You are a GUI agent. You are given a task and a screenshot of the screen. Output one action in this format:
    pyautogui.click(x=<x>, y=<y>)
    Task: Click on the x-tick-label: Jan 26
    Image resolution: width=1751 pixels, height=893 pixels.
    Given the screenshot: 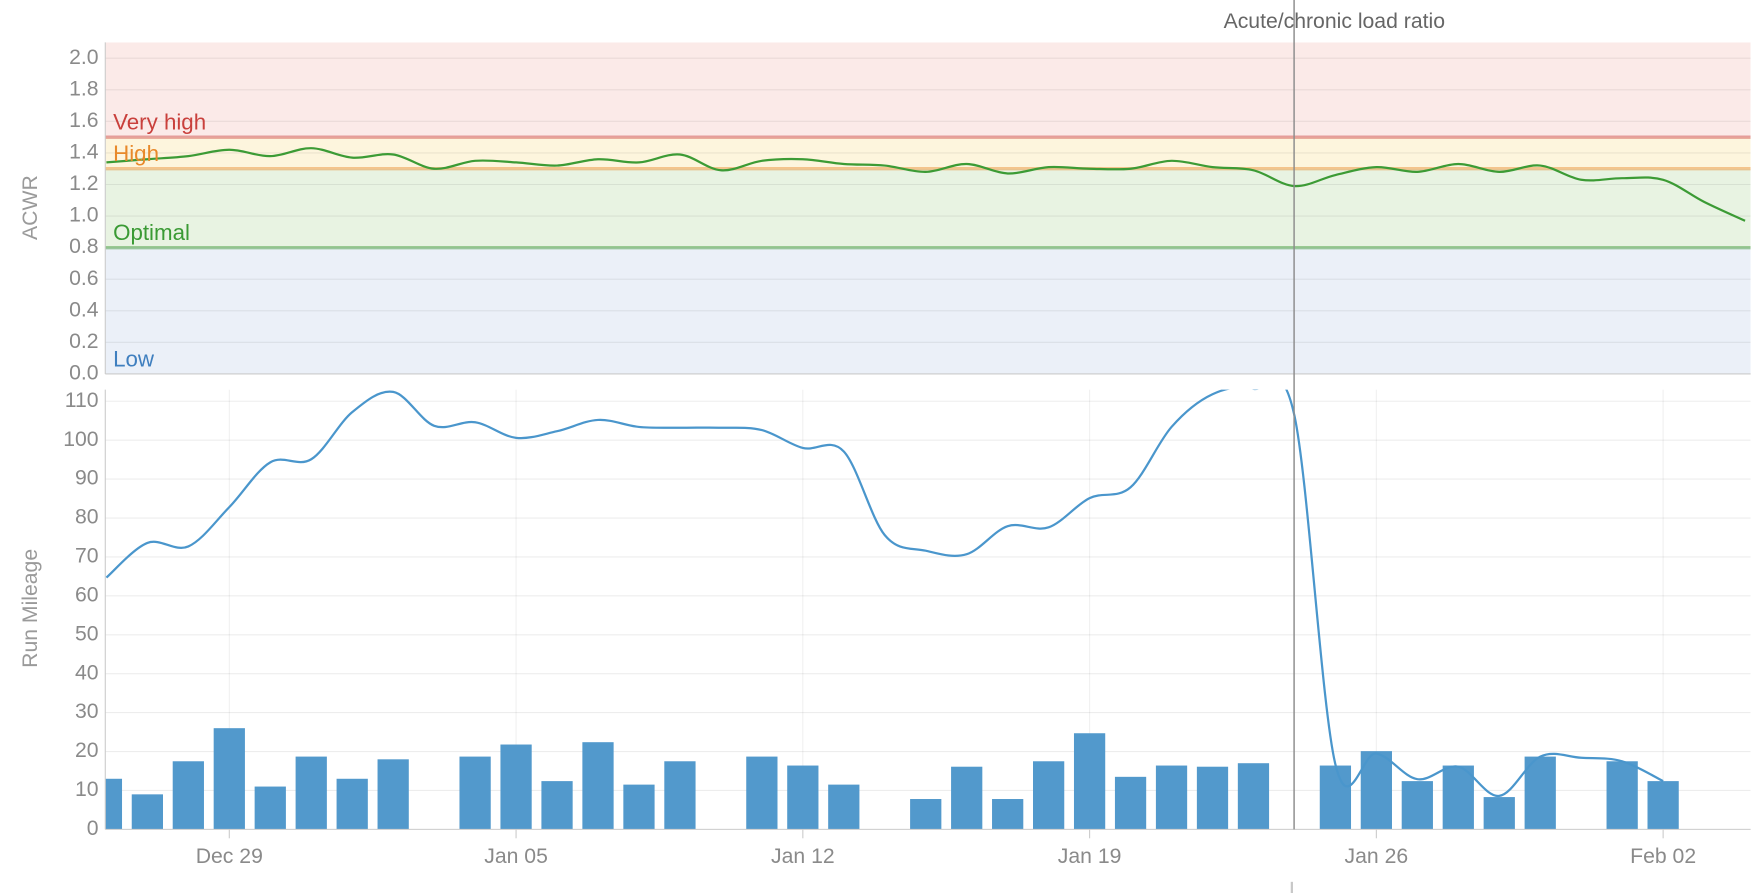 What is the action you would take?
    pyautogui.click(x=1377, y=856)
    